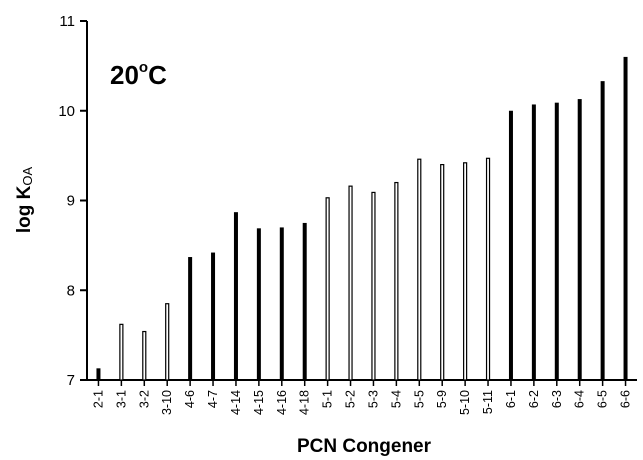 The height and width of the screenshot is (460, 643). I want to click on x-tick-label: 6-4, so click(580, 399).